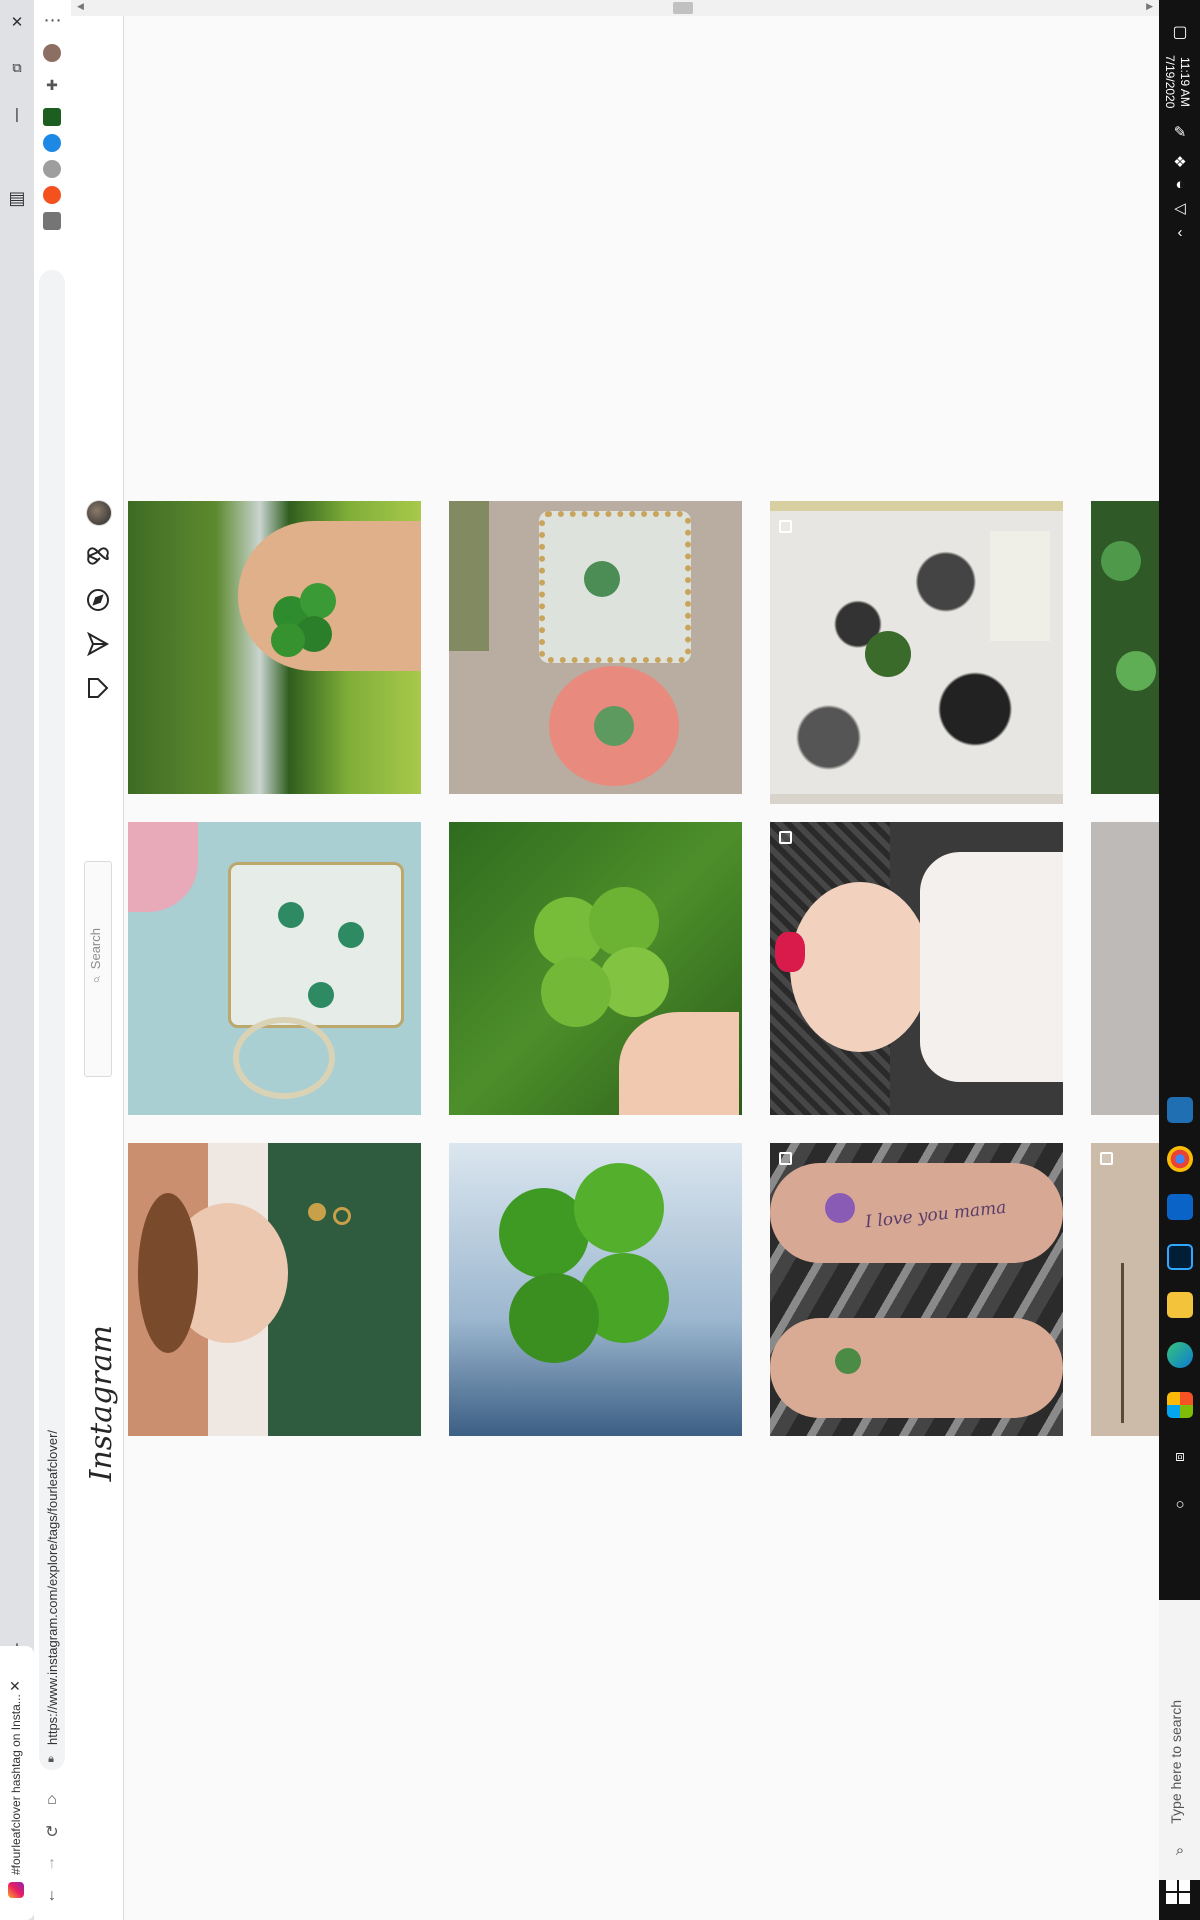 The height and width of the screenshot is (1920, 1200). What do you see at coordinates (1180, 1355) in the screenshot?
I see `taskbar-edge-icon` at bounding box center [1180, 1355].